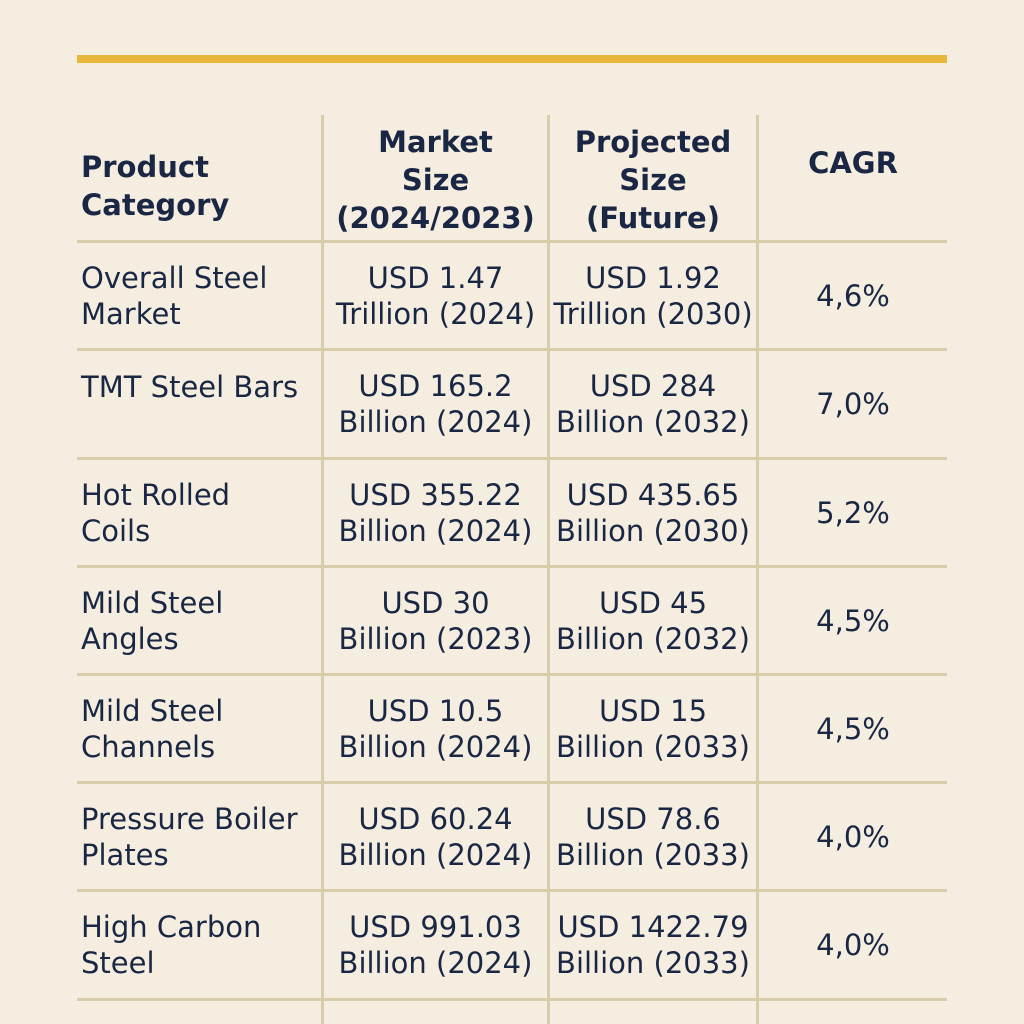 The height and width of the screenshot is (1024, 1024). What do you see at coordinates (653, 295) in the screenshot?
I see `table-cell-projected-size: USD 1.92 Trillion (2030)` at bounding box center [653, 295].